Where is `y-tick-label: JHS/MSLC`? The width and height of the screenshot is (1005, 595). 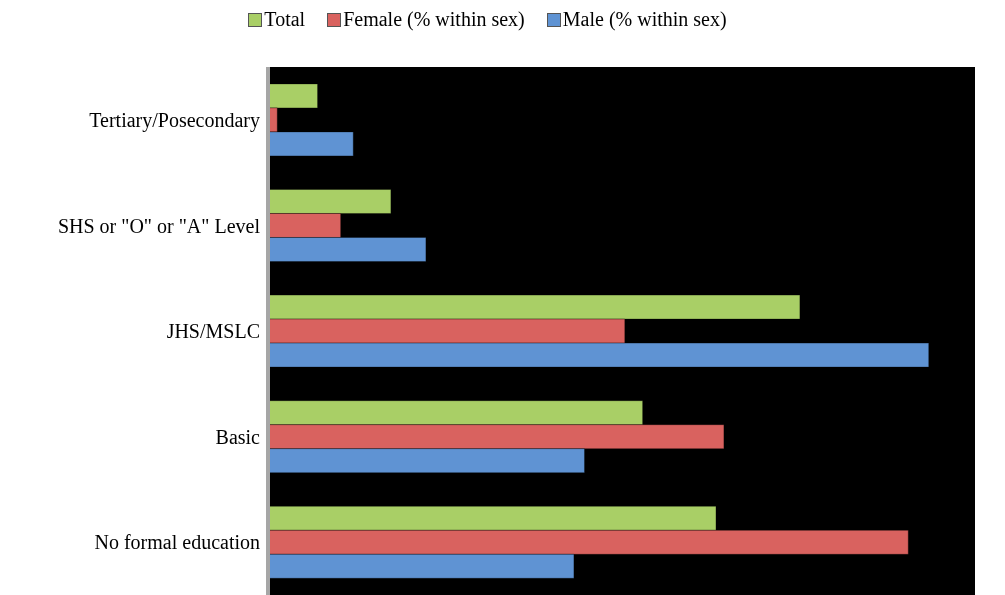 y-tick-label: JHS/MSLC is located at coordinates (213, 331).